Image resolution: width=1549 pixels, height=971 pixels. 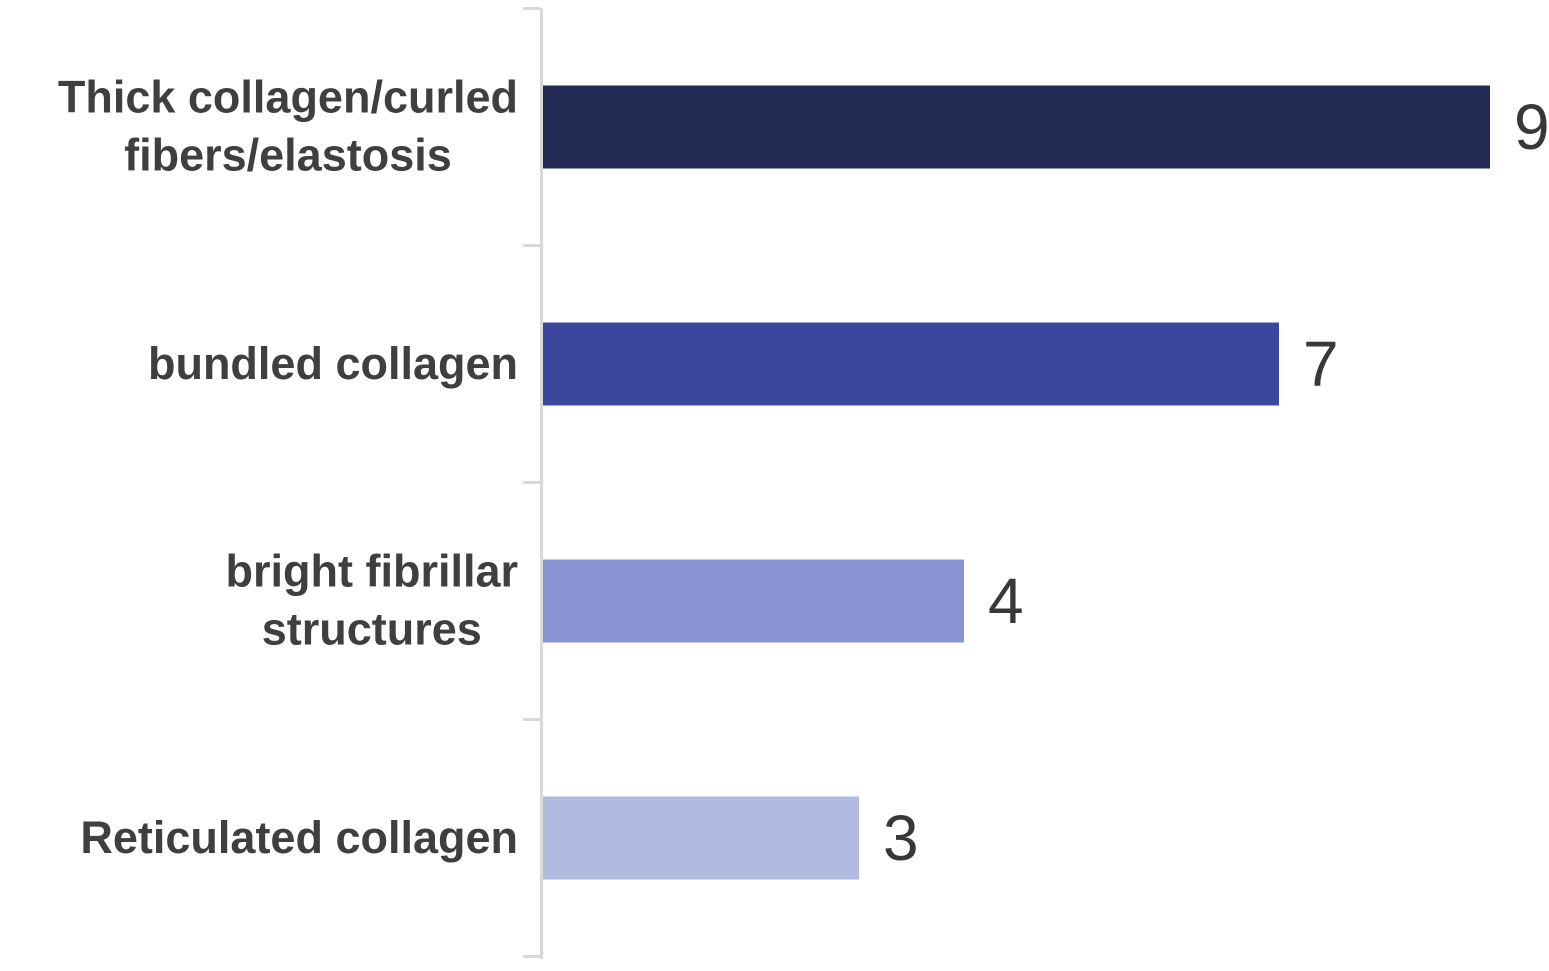 I want to click on category-label-line: fibers/elastosis, so click(x=288, y=155).